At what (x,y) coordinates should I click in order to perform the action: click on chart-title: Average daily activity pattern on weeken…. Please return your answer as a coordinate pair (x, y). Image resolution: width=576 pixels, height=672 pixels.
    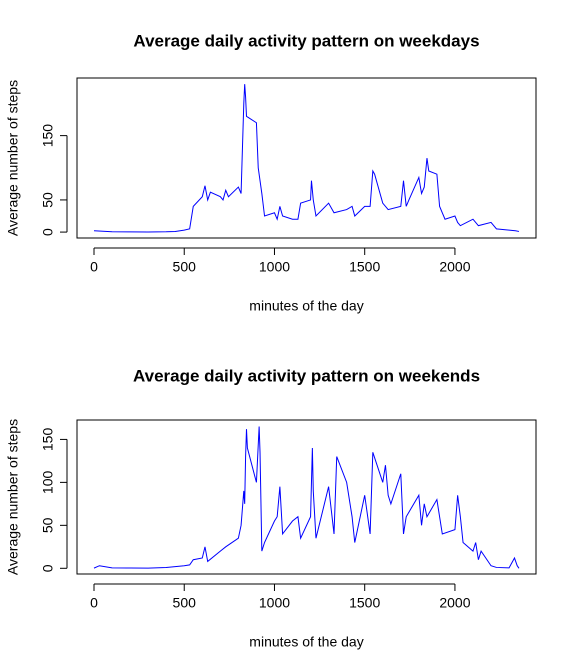
    Looking at the image, I should click on (306, 375).